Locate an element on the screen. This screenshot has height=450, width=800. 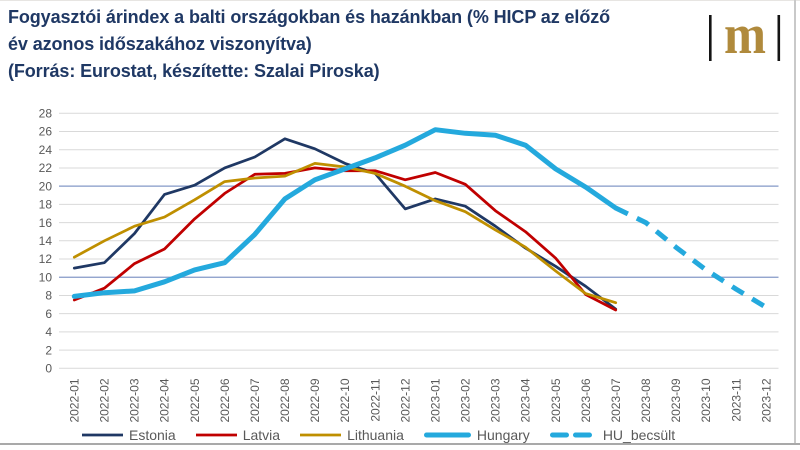
x-tick-label-2022-08: 2022-08 is located at coordinates (285, 400).